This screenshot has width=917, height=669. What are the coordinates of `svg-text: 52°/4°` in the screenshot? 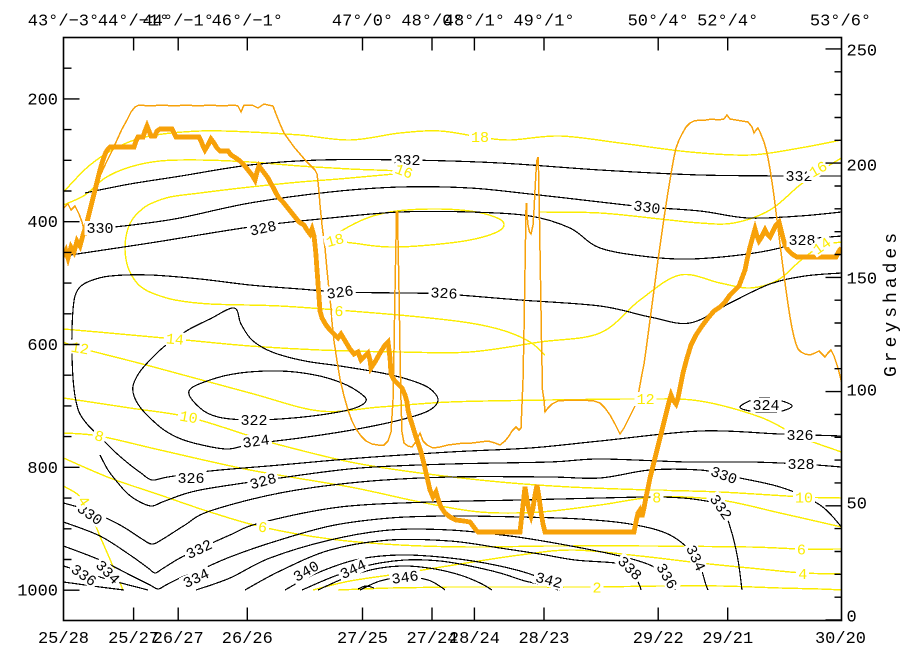 It's located at (727, 22).